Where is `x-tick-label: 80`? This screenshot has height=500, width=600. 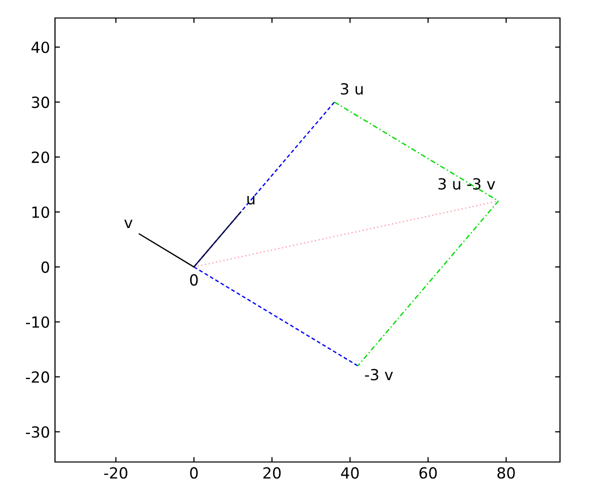 x-tick-label: 80 is located at coordinates (506, 473).